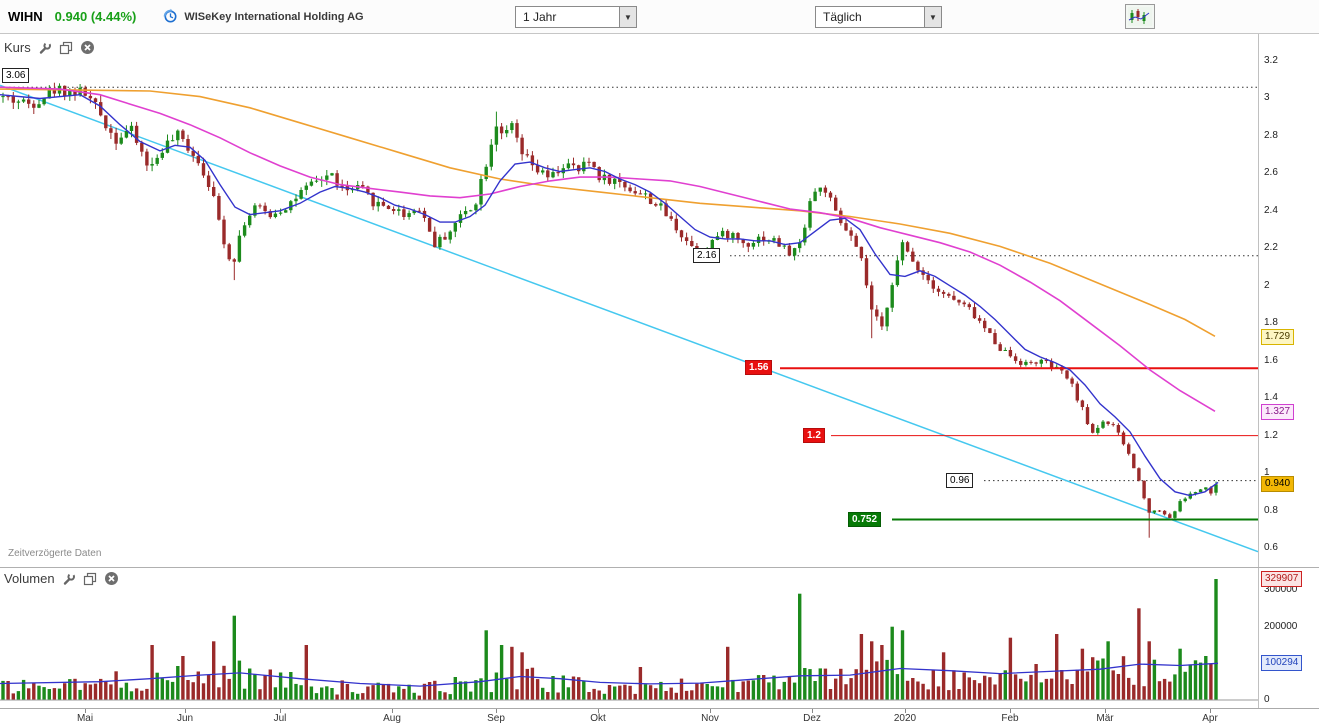 Image resolution: width=1319 pixels, height=728 pixels. Describe the element at coordinates (95, 16) in the screenshot. I see `last-price-change: 0.940 (4.44%)` at that location.